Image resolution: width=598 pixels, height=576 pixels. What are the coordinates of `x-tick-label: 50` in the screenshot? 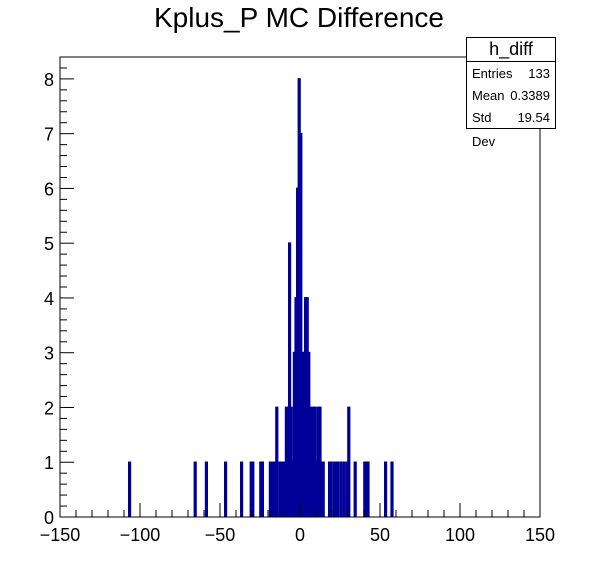 It's located at (380, 535).